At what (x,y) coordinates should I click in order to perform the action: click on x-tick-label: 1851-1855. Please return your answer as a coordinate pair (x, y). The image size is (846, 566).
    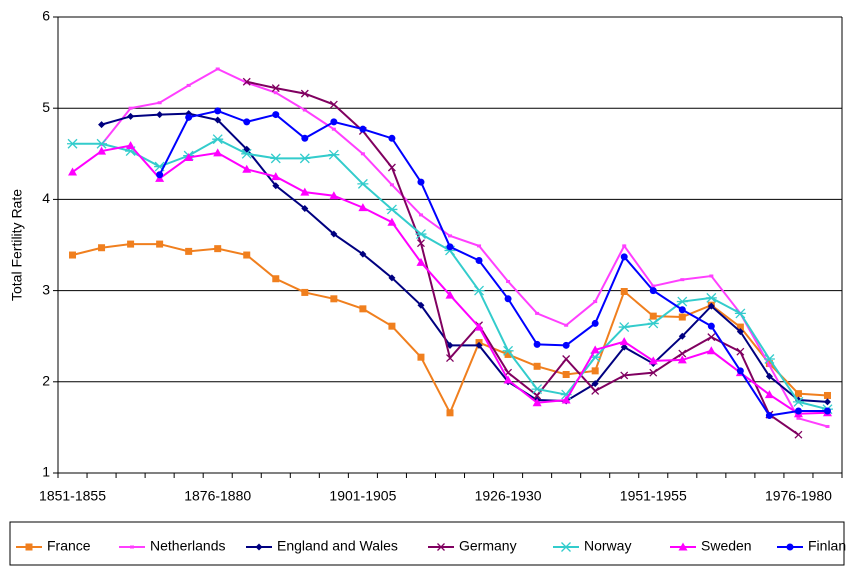
    Looking at the image, I should click on (72, 496).